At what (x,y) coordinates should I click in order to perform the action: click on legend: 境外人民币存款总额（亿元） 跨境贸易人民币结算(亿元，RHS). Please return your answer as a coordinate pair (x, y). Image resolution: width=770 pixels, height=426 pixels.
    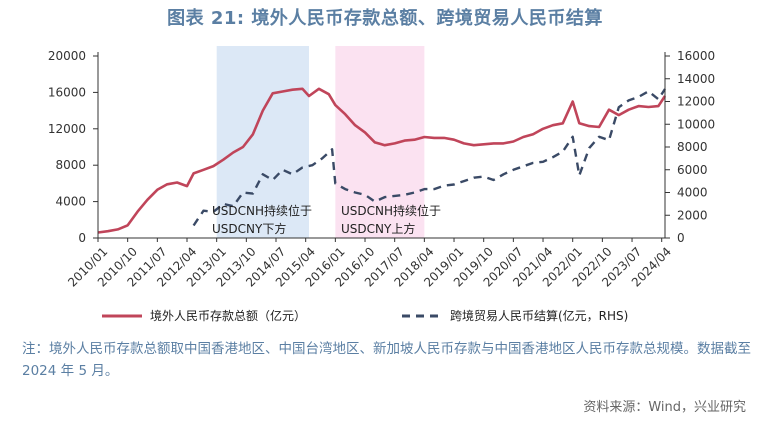
    Looking at the image, I should click on (365, 315).